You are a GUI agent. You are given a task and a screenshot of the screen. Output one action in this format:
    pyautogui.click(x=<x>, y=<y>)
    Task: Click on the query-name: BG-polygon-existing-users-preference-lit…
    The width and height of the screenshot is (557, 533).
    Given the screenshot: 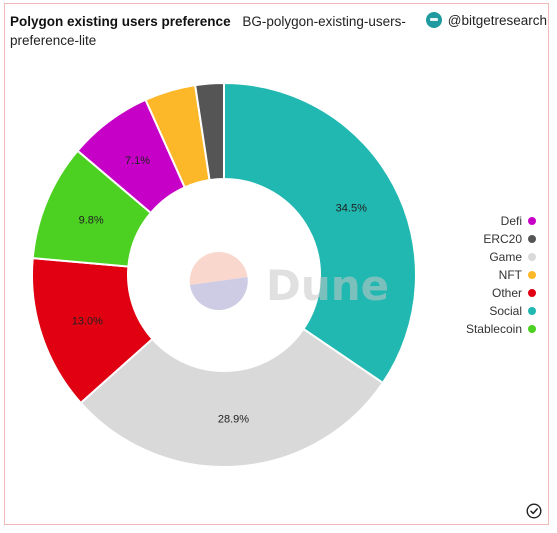 What is the action you would take?
    pyautogui.click(x=208, y=31)
    